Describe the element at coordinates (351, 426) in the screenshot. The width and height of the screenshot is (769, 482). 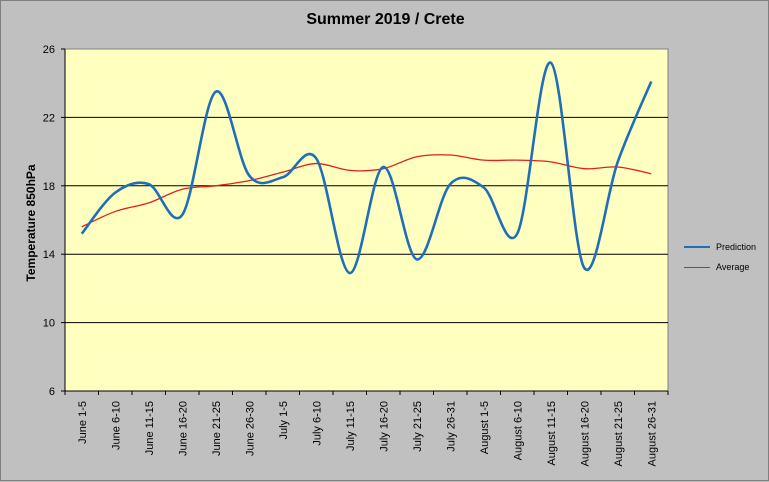
I see `x-tick-label: July 11-15` at that location.